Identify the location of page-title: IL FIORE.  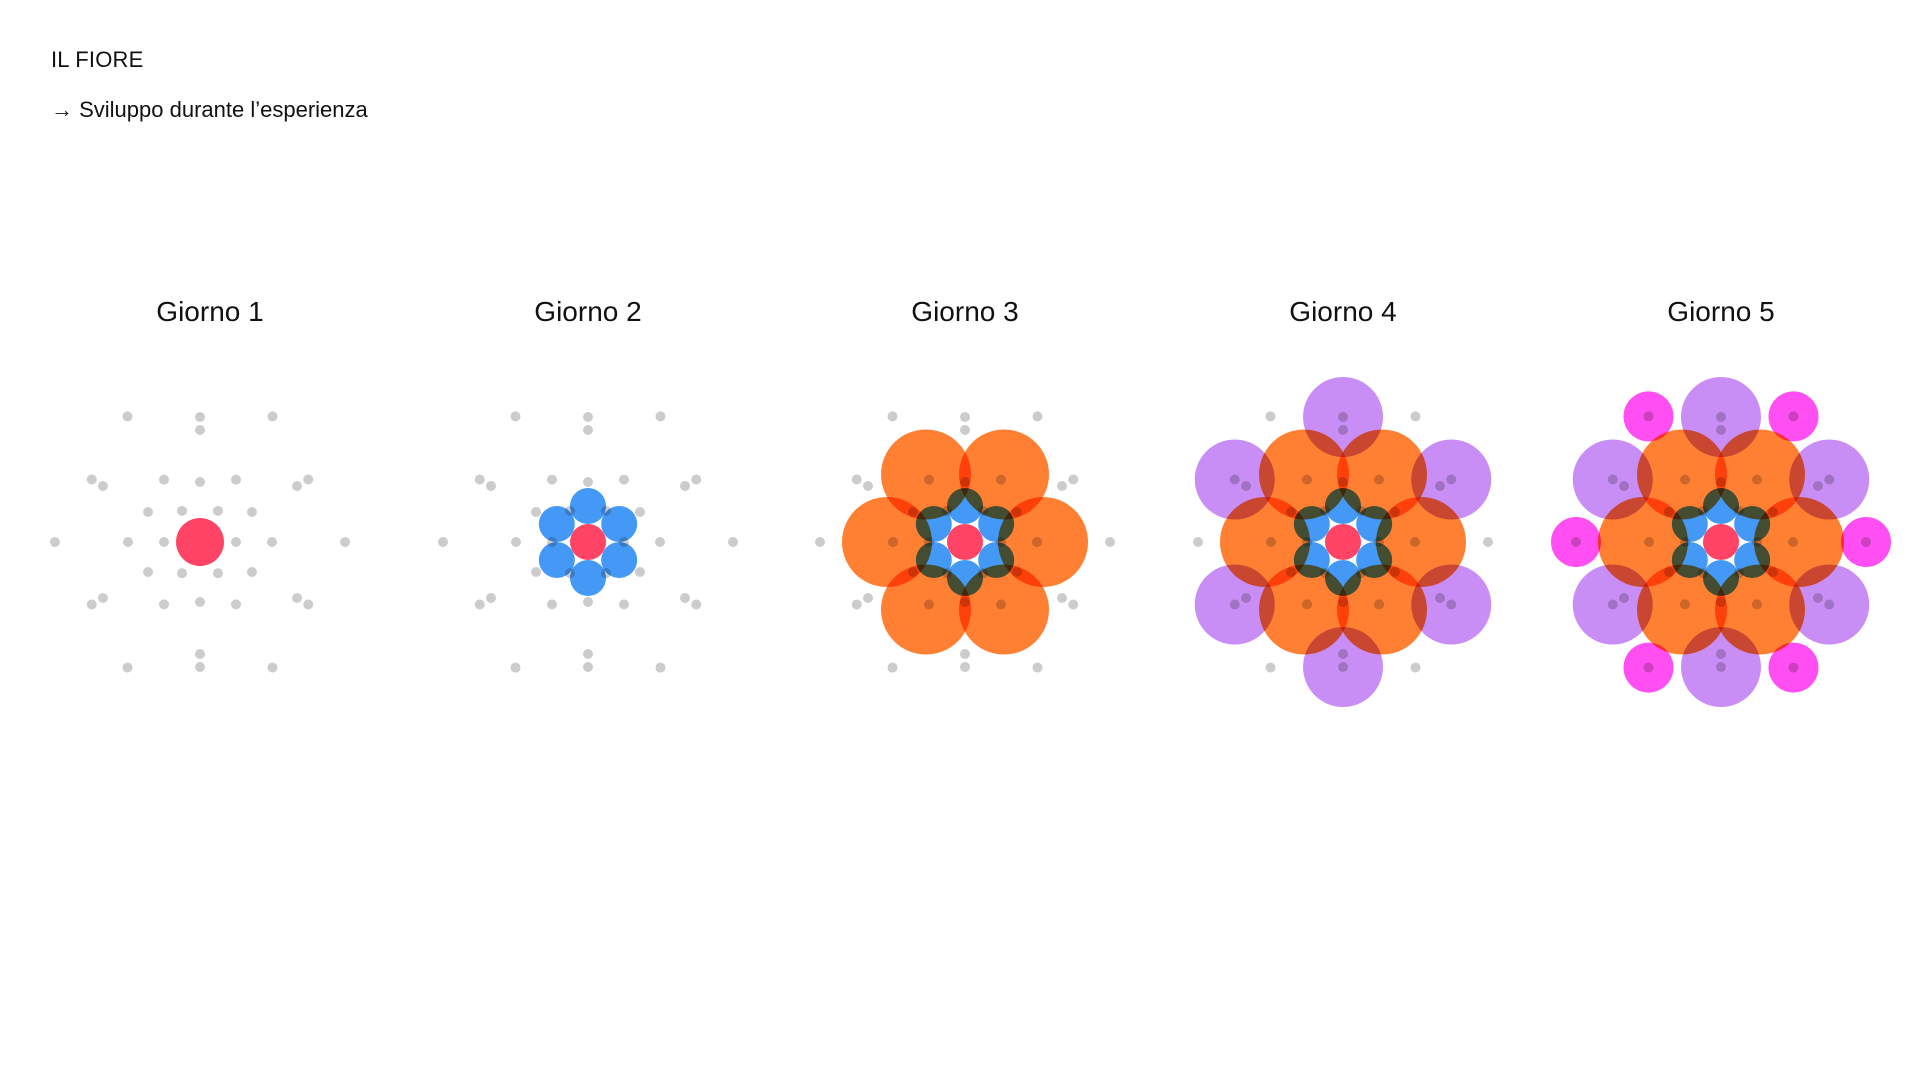
(97, 59).